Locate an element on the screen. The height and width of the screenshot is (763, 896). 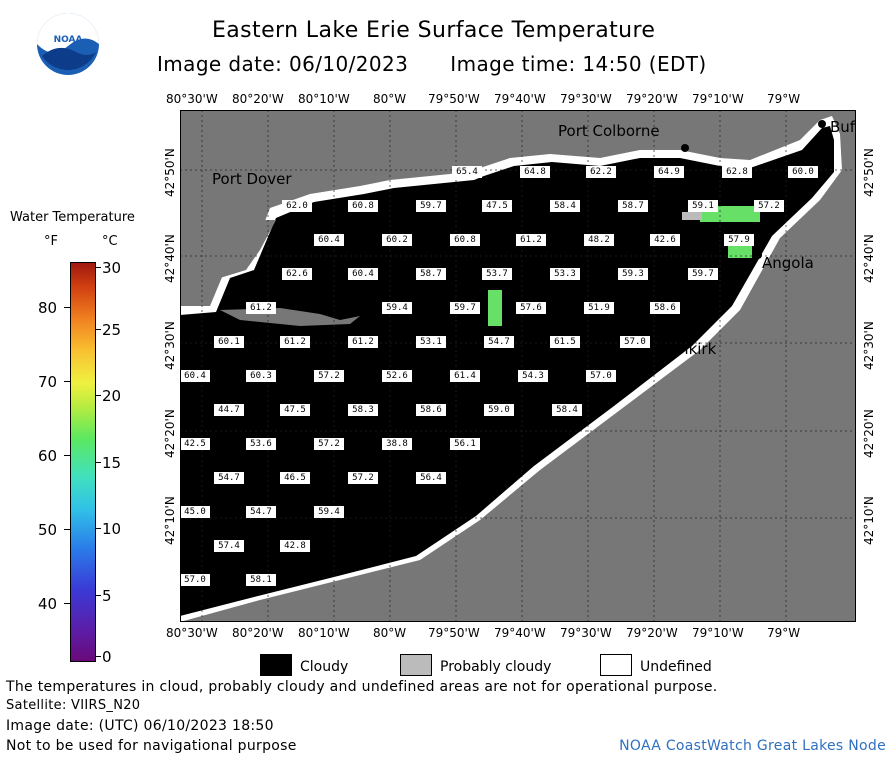
noaa-logo-icon: NOAA is located at coordinates (68, 44).